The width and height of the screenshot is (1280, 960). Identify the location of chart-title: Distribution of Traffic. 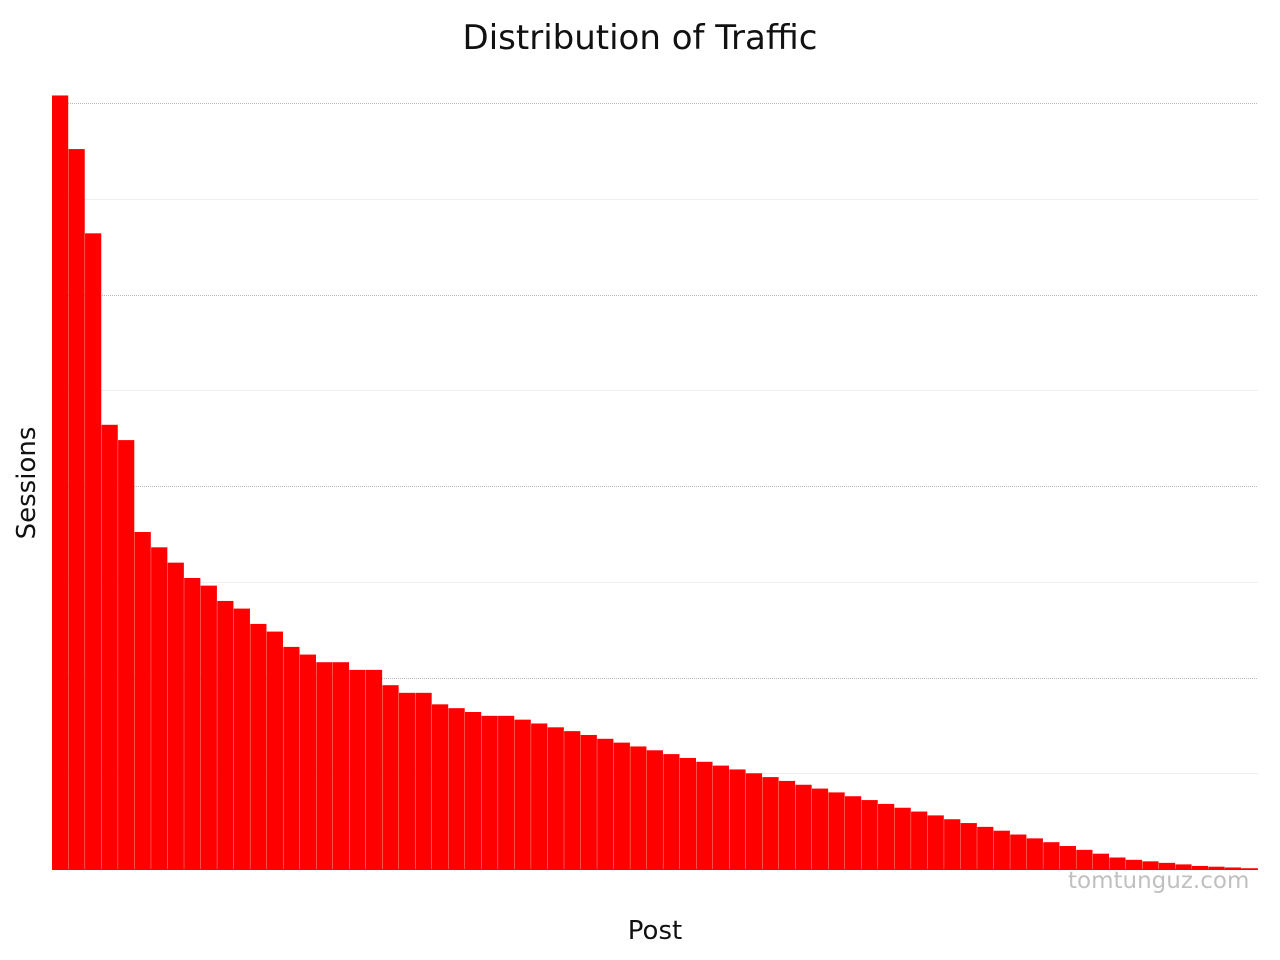
(640, 38).